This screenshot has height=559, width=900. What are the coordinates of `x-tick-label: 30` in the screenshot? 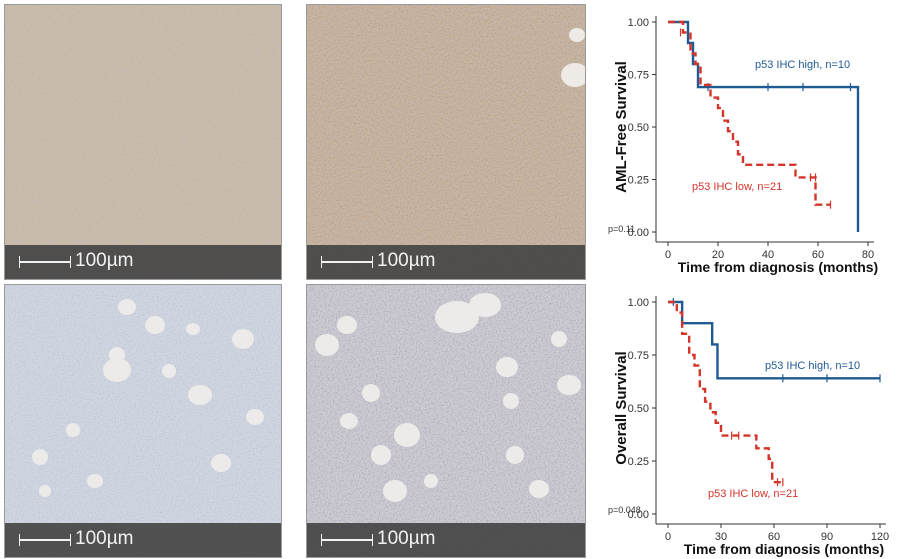 It's located at (721, 537).